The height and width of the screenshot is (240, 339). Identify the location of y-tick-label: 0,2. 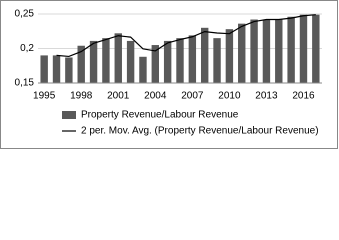
(27, 48).